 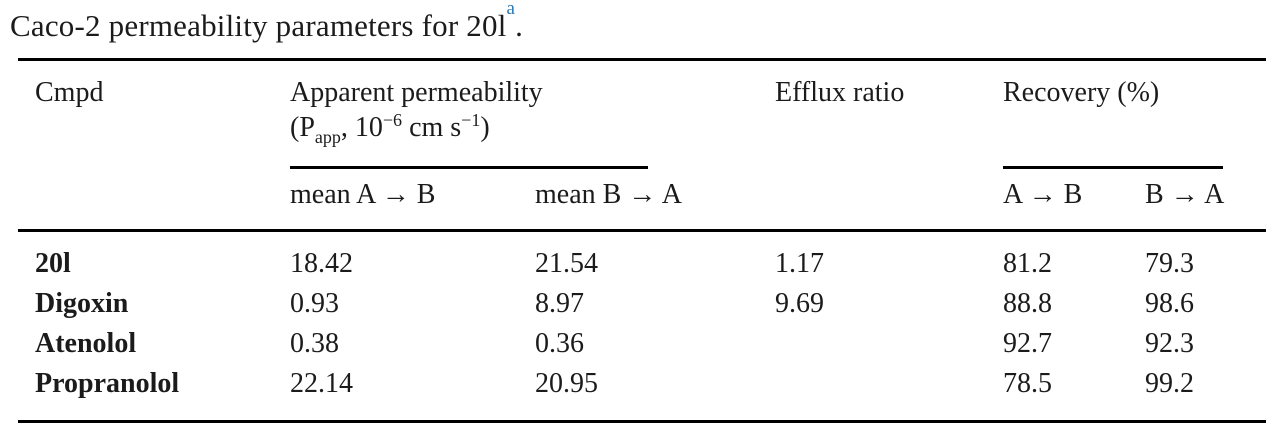 I want to click on cell-cmpd: Atenolol, so click(x=86, y=344).